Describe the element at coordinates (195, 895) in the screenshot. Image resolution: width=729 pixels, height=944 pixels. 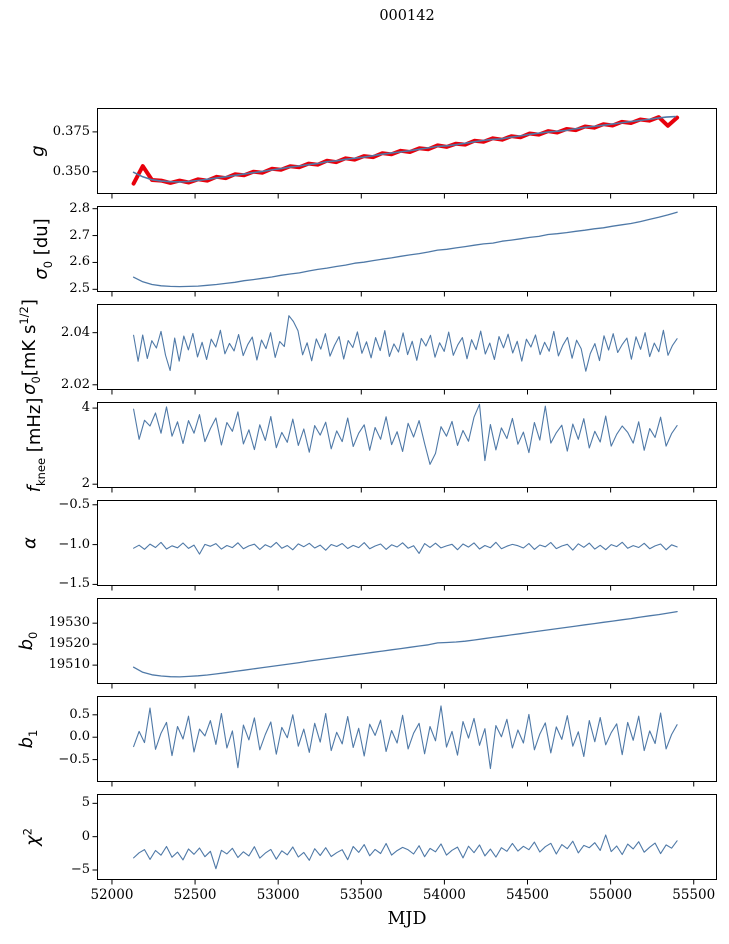
I see `x-tick-label: 52500` at that location.